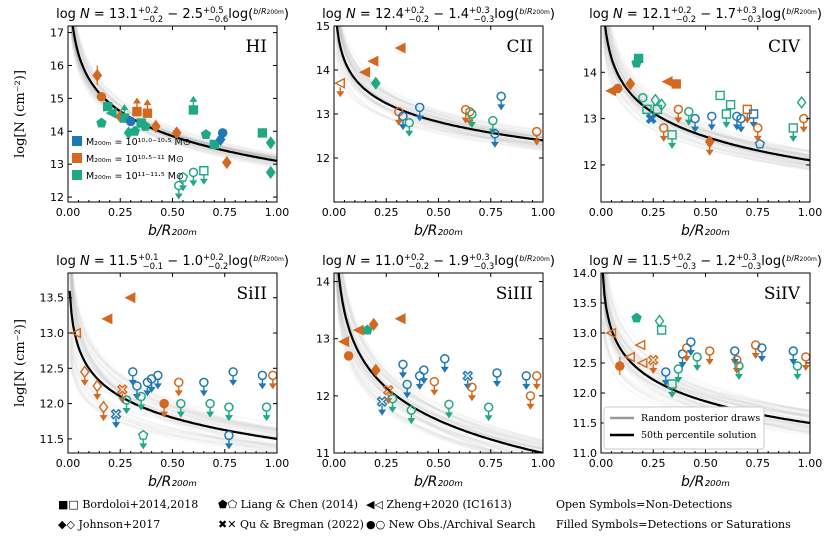 The width and height of the screenshot is (830, 540). I want to click on title-part: −0.6, so click(218, 20).